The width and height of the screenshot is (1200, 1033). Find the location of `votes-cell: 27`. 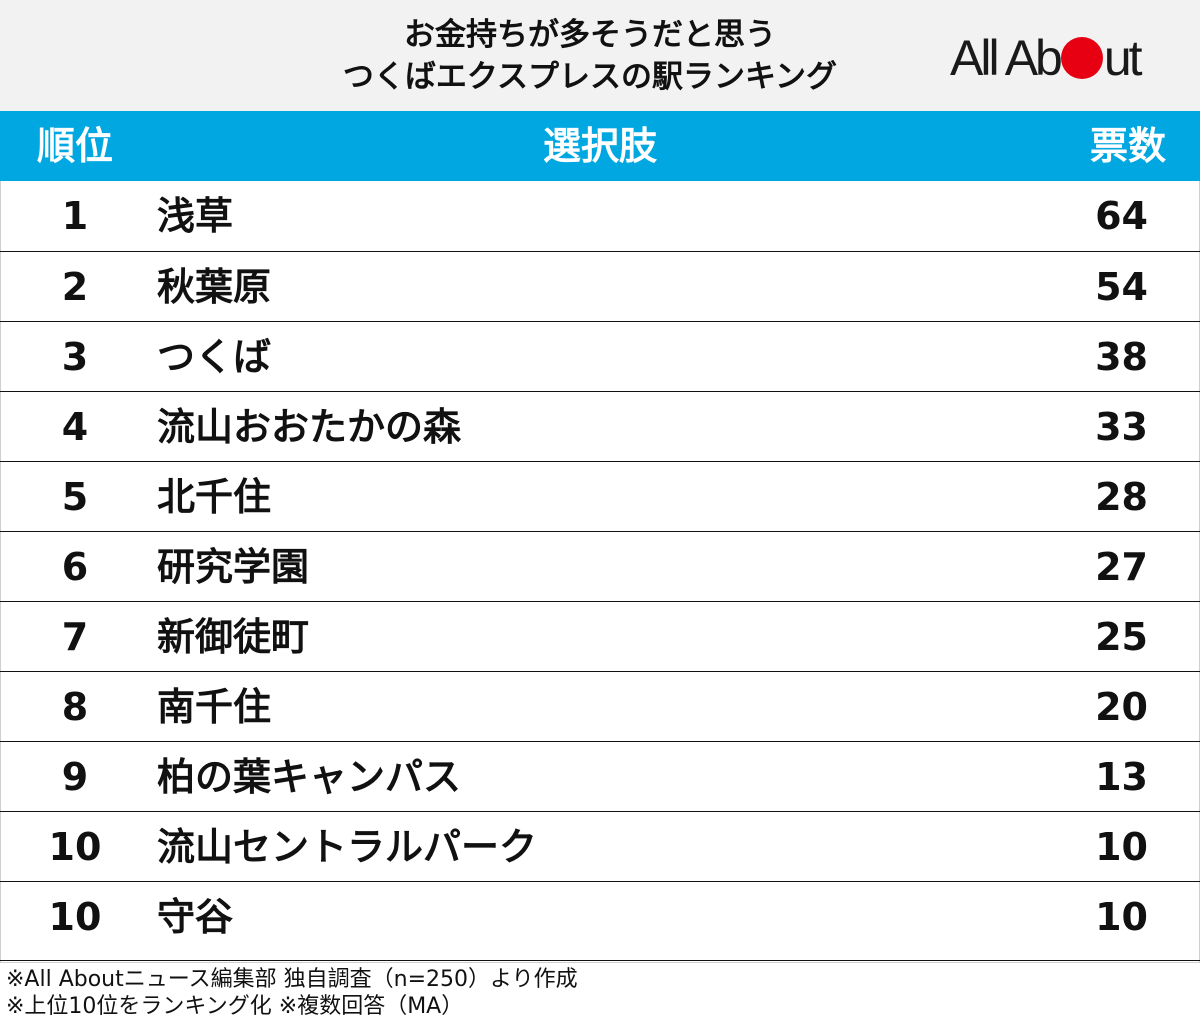

votes-cell: 27 is located at coordinates (1121, 567).